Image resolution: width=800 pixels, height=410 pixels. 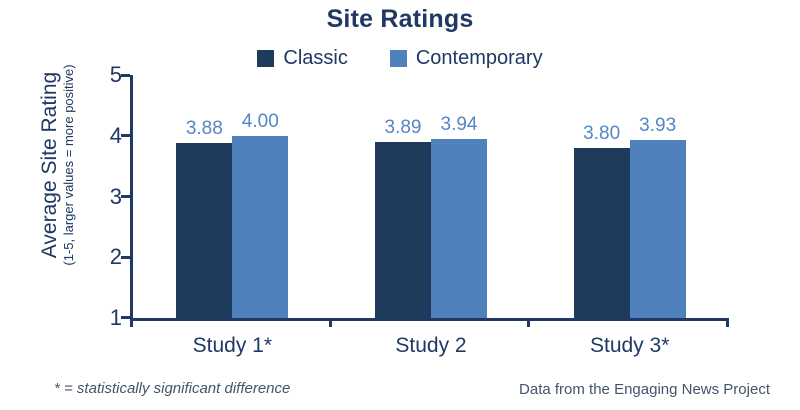 I want to click on bar-group-1: 3.88 4.00, so click(x=232, y=196).